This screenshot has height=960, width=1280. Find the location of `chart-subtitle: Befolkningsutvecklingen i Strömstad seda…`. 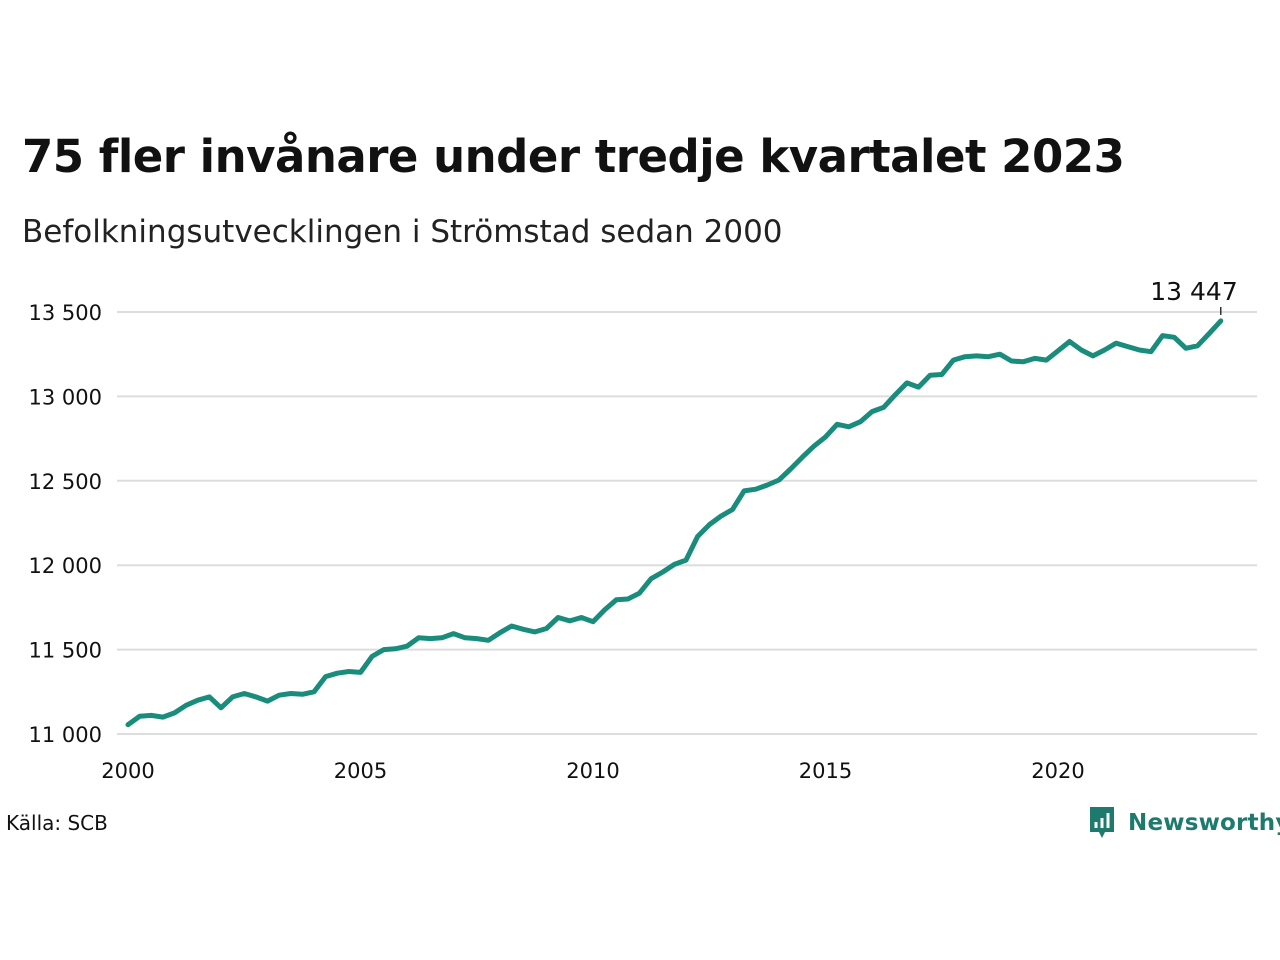

chart-subtitle: Befolkningsutvecklingen i Strömstad seda… is located at coordinates (402, 232).